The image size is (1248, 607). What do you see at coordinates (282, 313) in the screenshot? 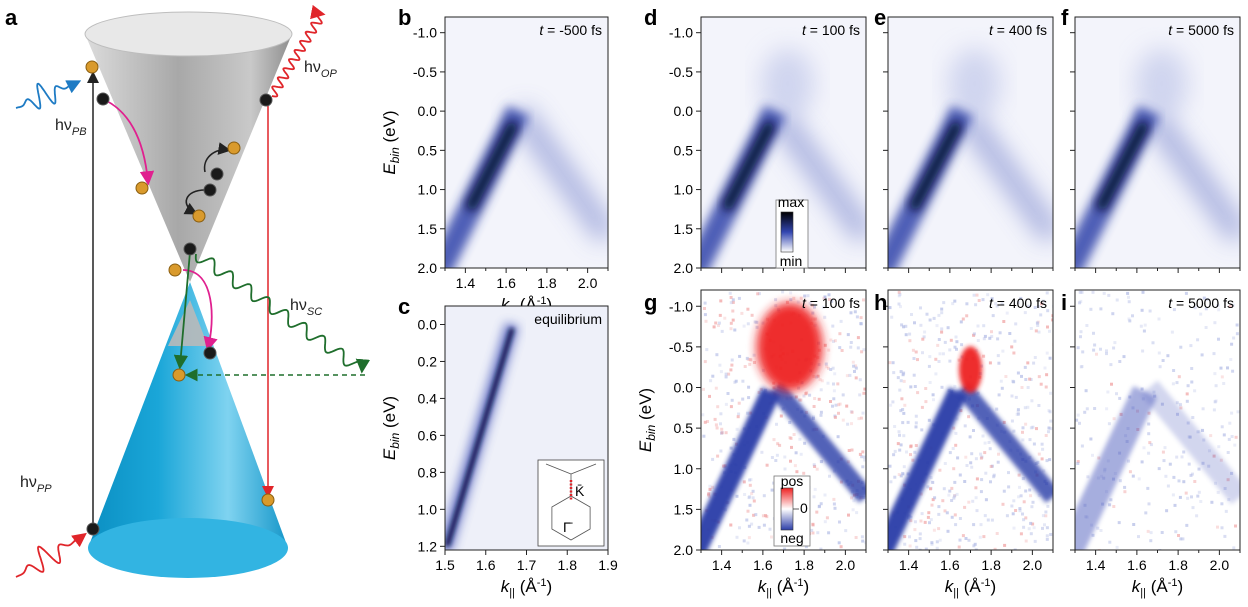
I see `scattered-photon-wave` at bounding box center [282, 313].